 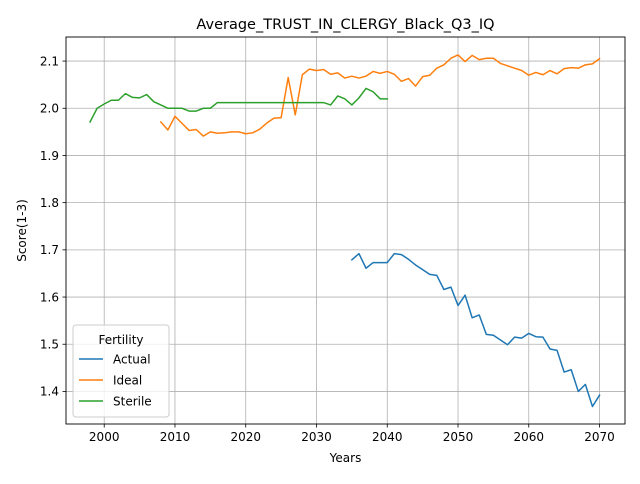 I want to click on x-tick-label: 2050, so click(x=458, y=437).